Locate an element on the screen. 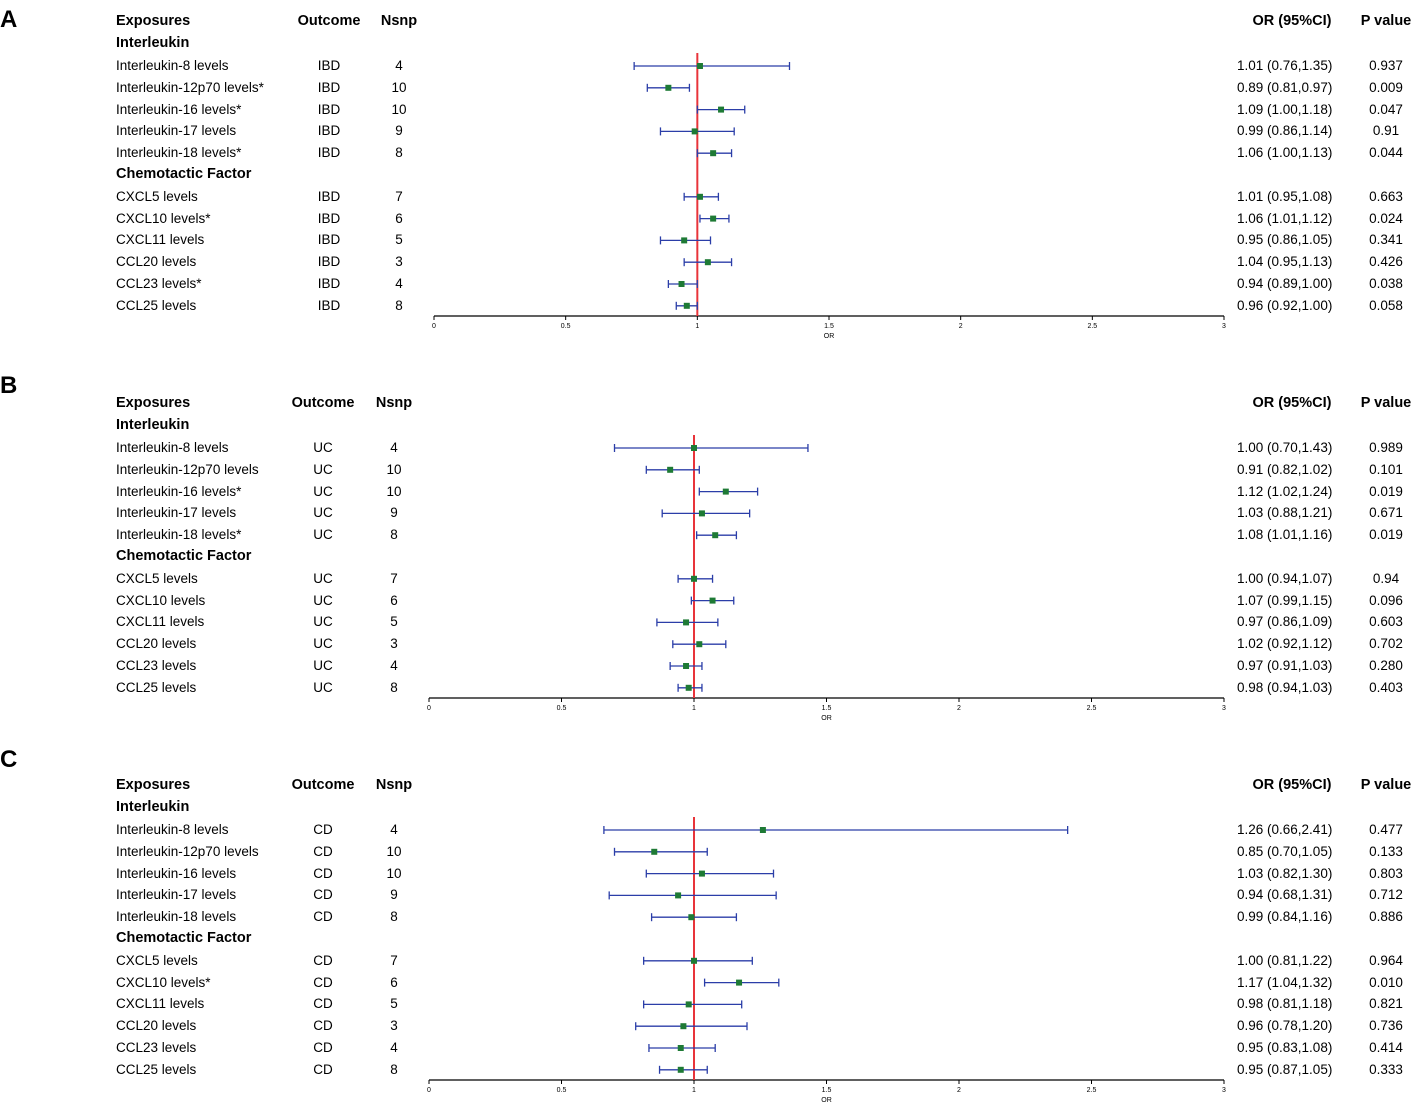 The width and height of the screenshot is (1415, 1103). p-value: 0.403 is located at coordinates (1386, 687).